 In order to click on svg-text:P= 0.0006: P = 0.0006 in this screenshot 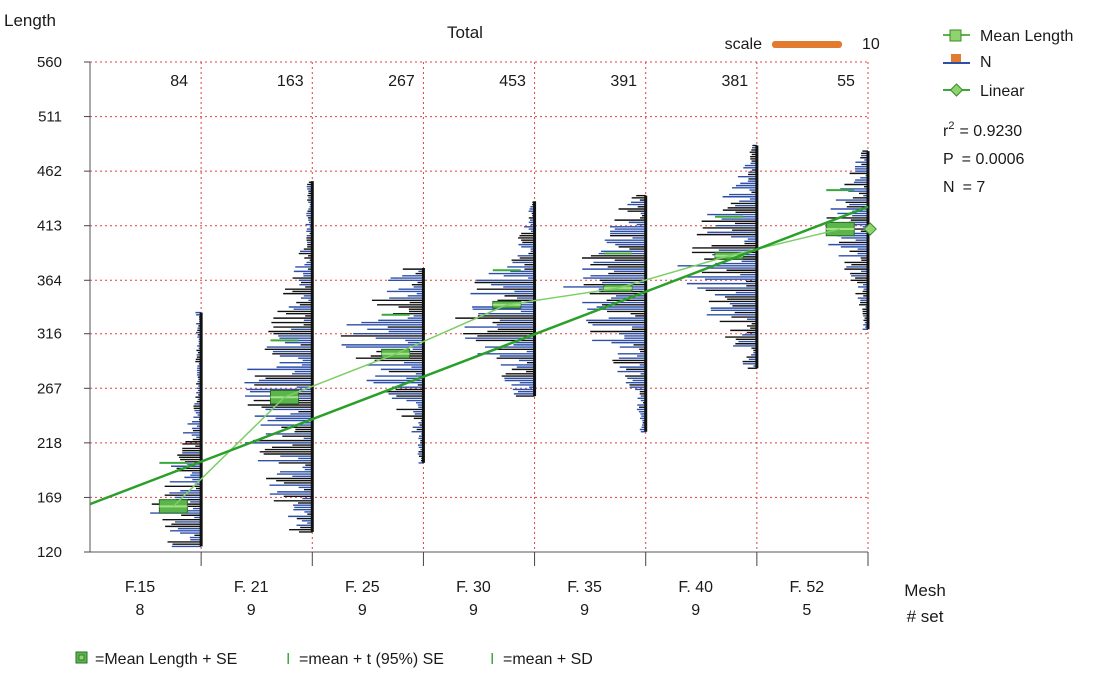, I will do `click(984, 159)`.